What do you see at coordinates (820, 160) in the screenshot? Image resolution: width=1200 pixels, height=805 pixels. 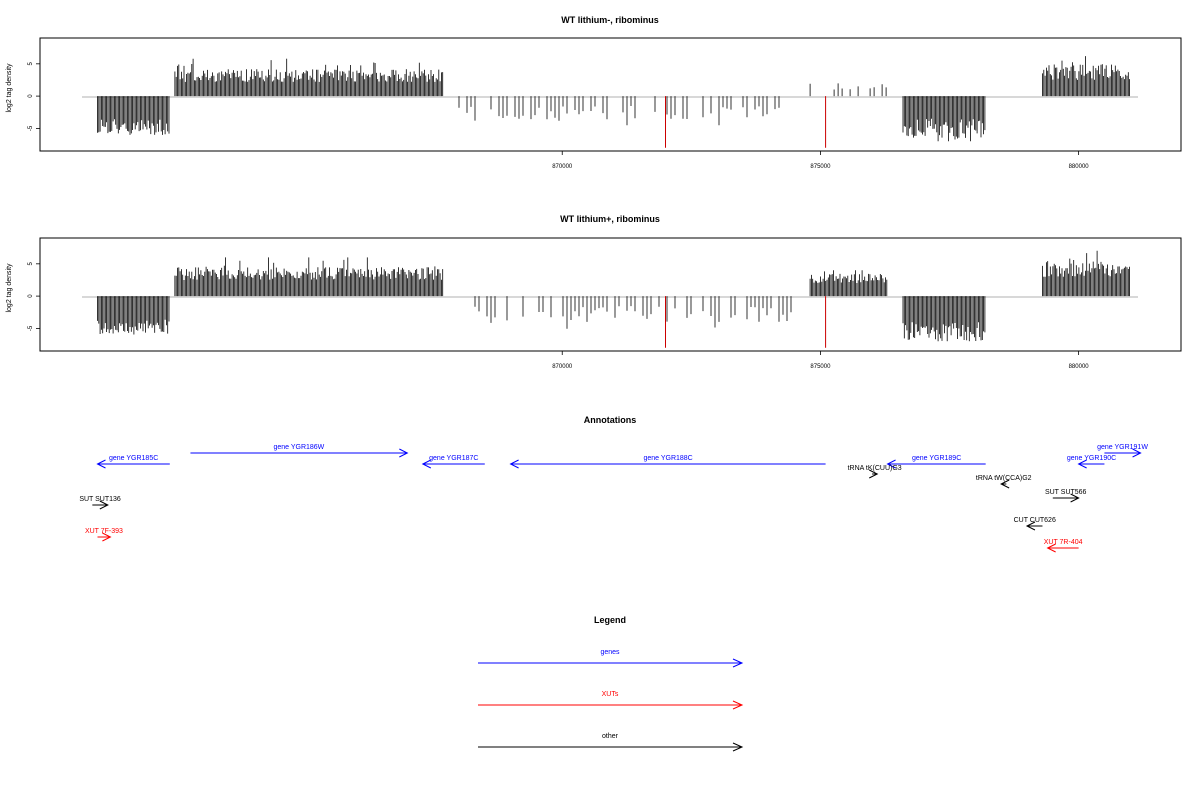 I see `panel1-x-axis: 870000 875000 880000` at bounding box center [820, 160].